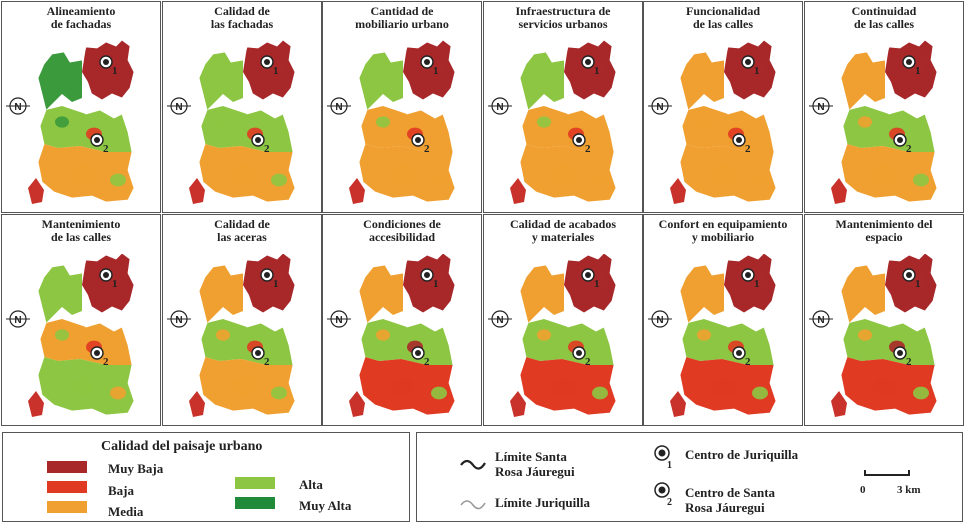 Image resolution: width=965 pixels, height=526 pixels. I want to click on map-panel-3: 1 2 N Cantidad de mobiliario urbano, so click(402, 107).